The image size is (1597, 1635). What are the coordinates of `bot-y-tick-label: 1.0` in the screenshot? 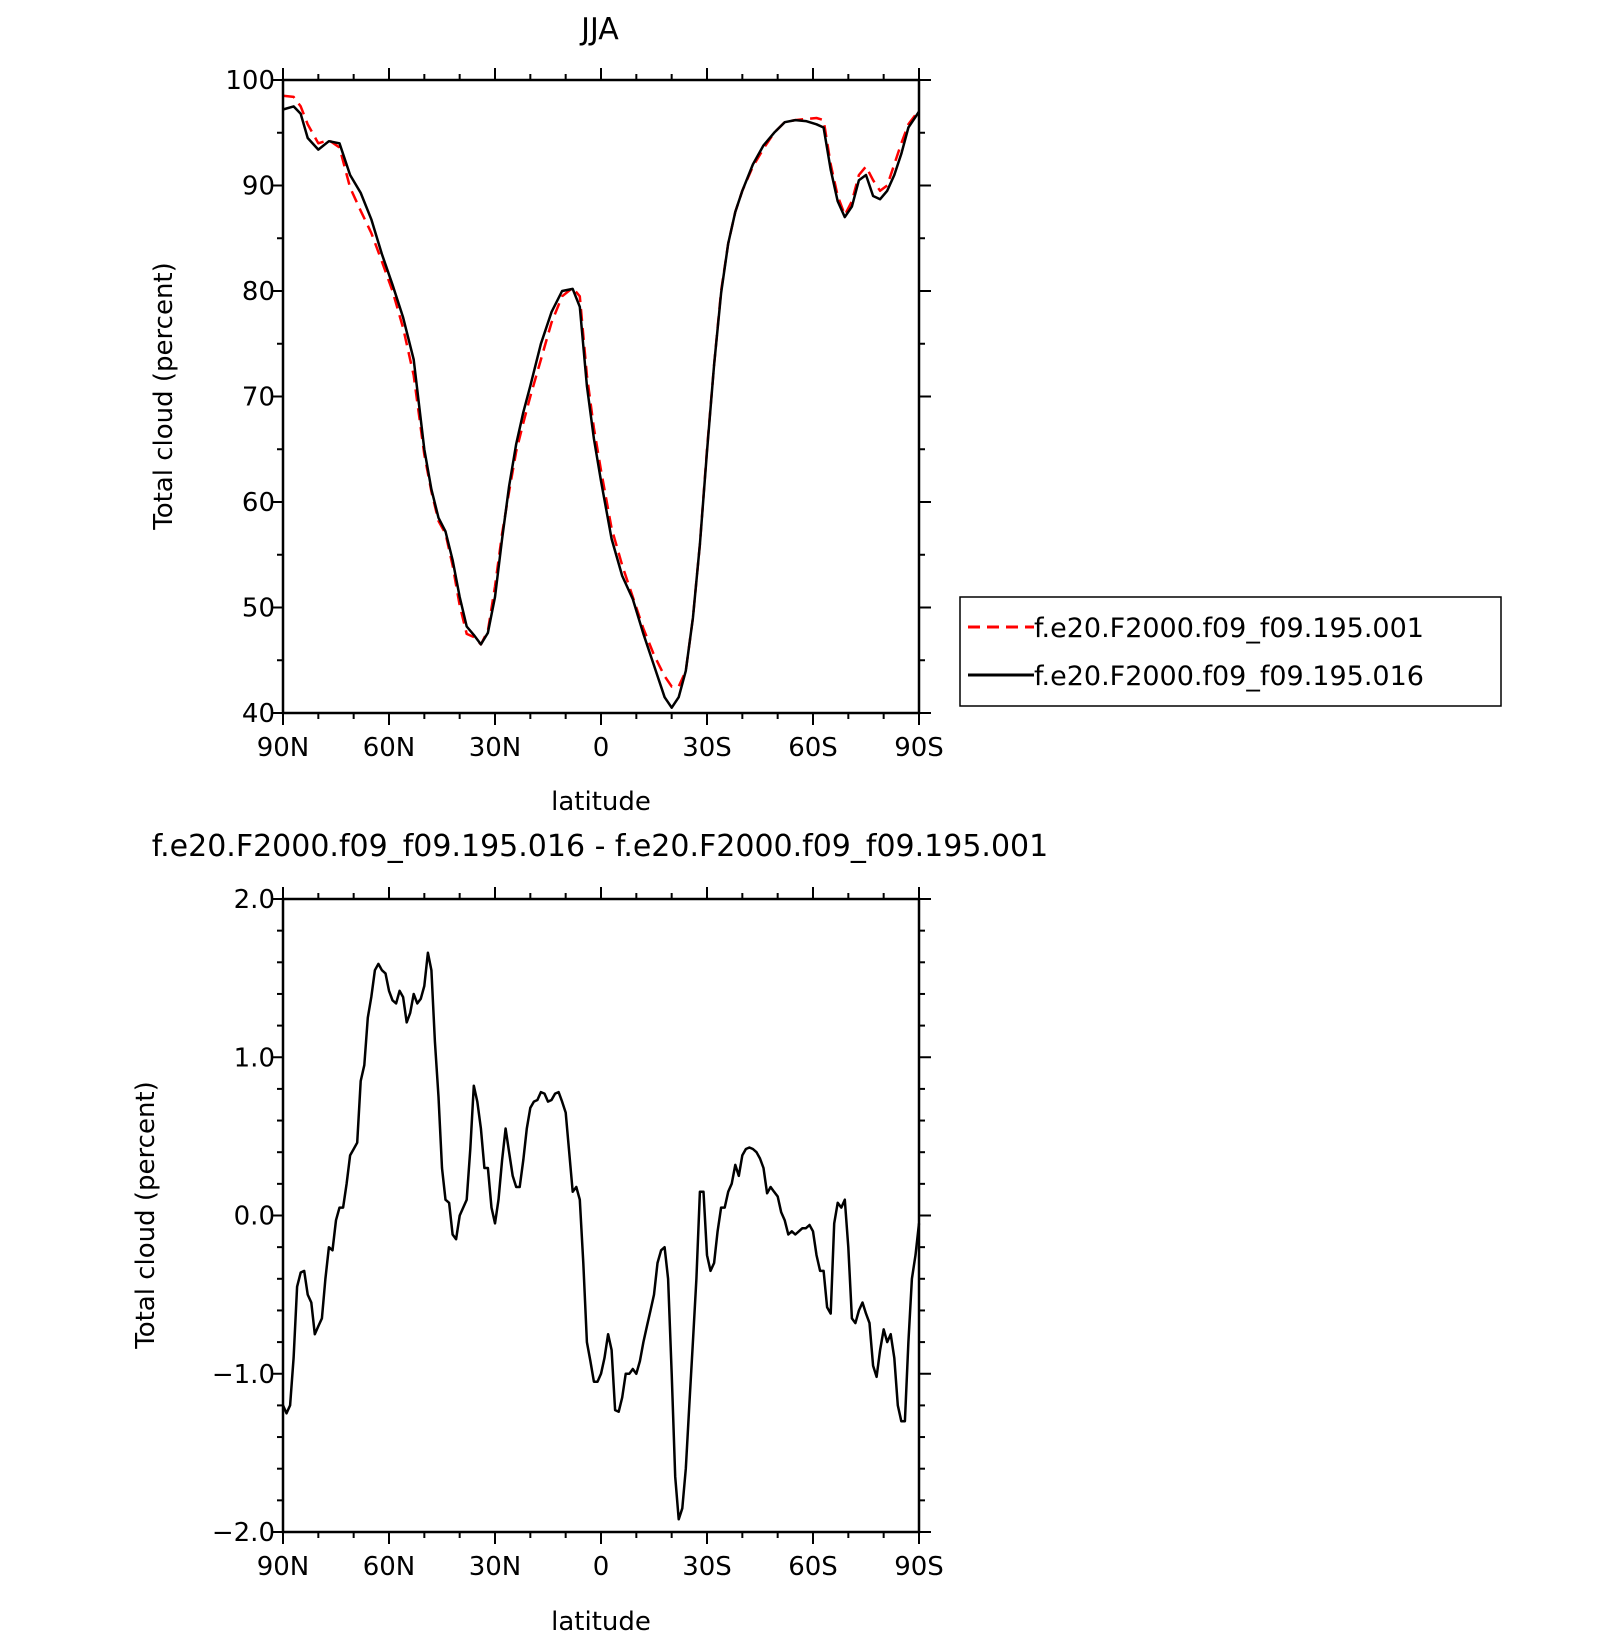 It's located at (254, 1058).